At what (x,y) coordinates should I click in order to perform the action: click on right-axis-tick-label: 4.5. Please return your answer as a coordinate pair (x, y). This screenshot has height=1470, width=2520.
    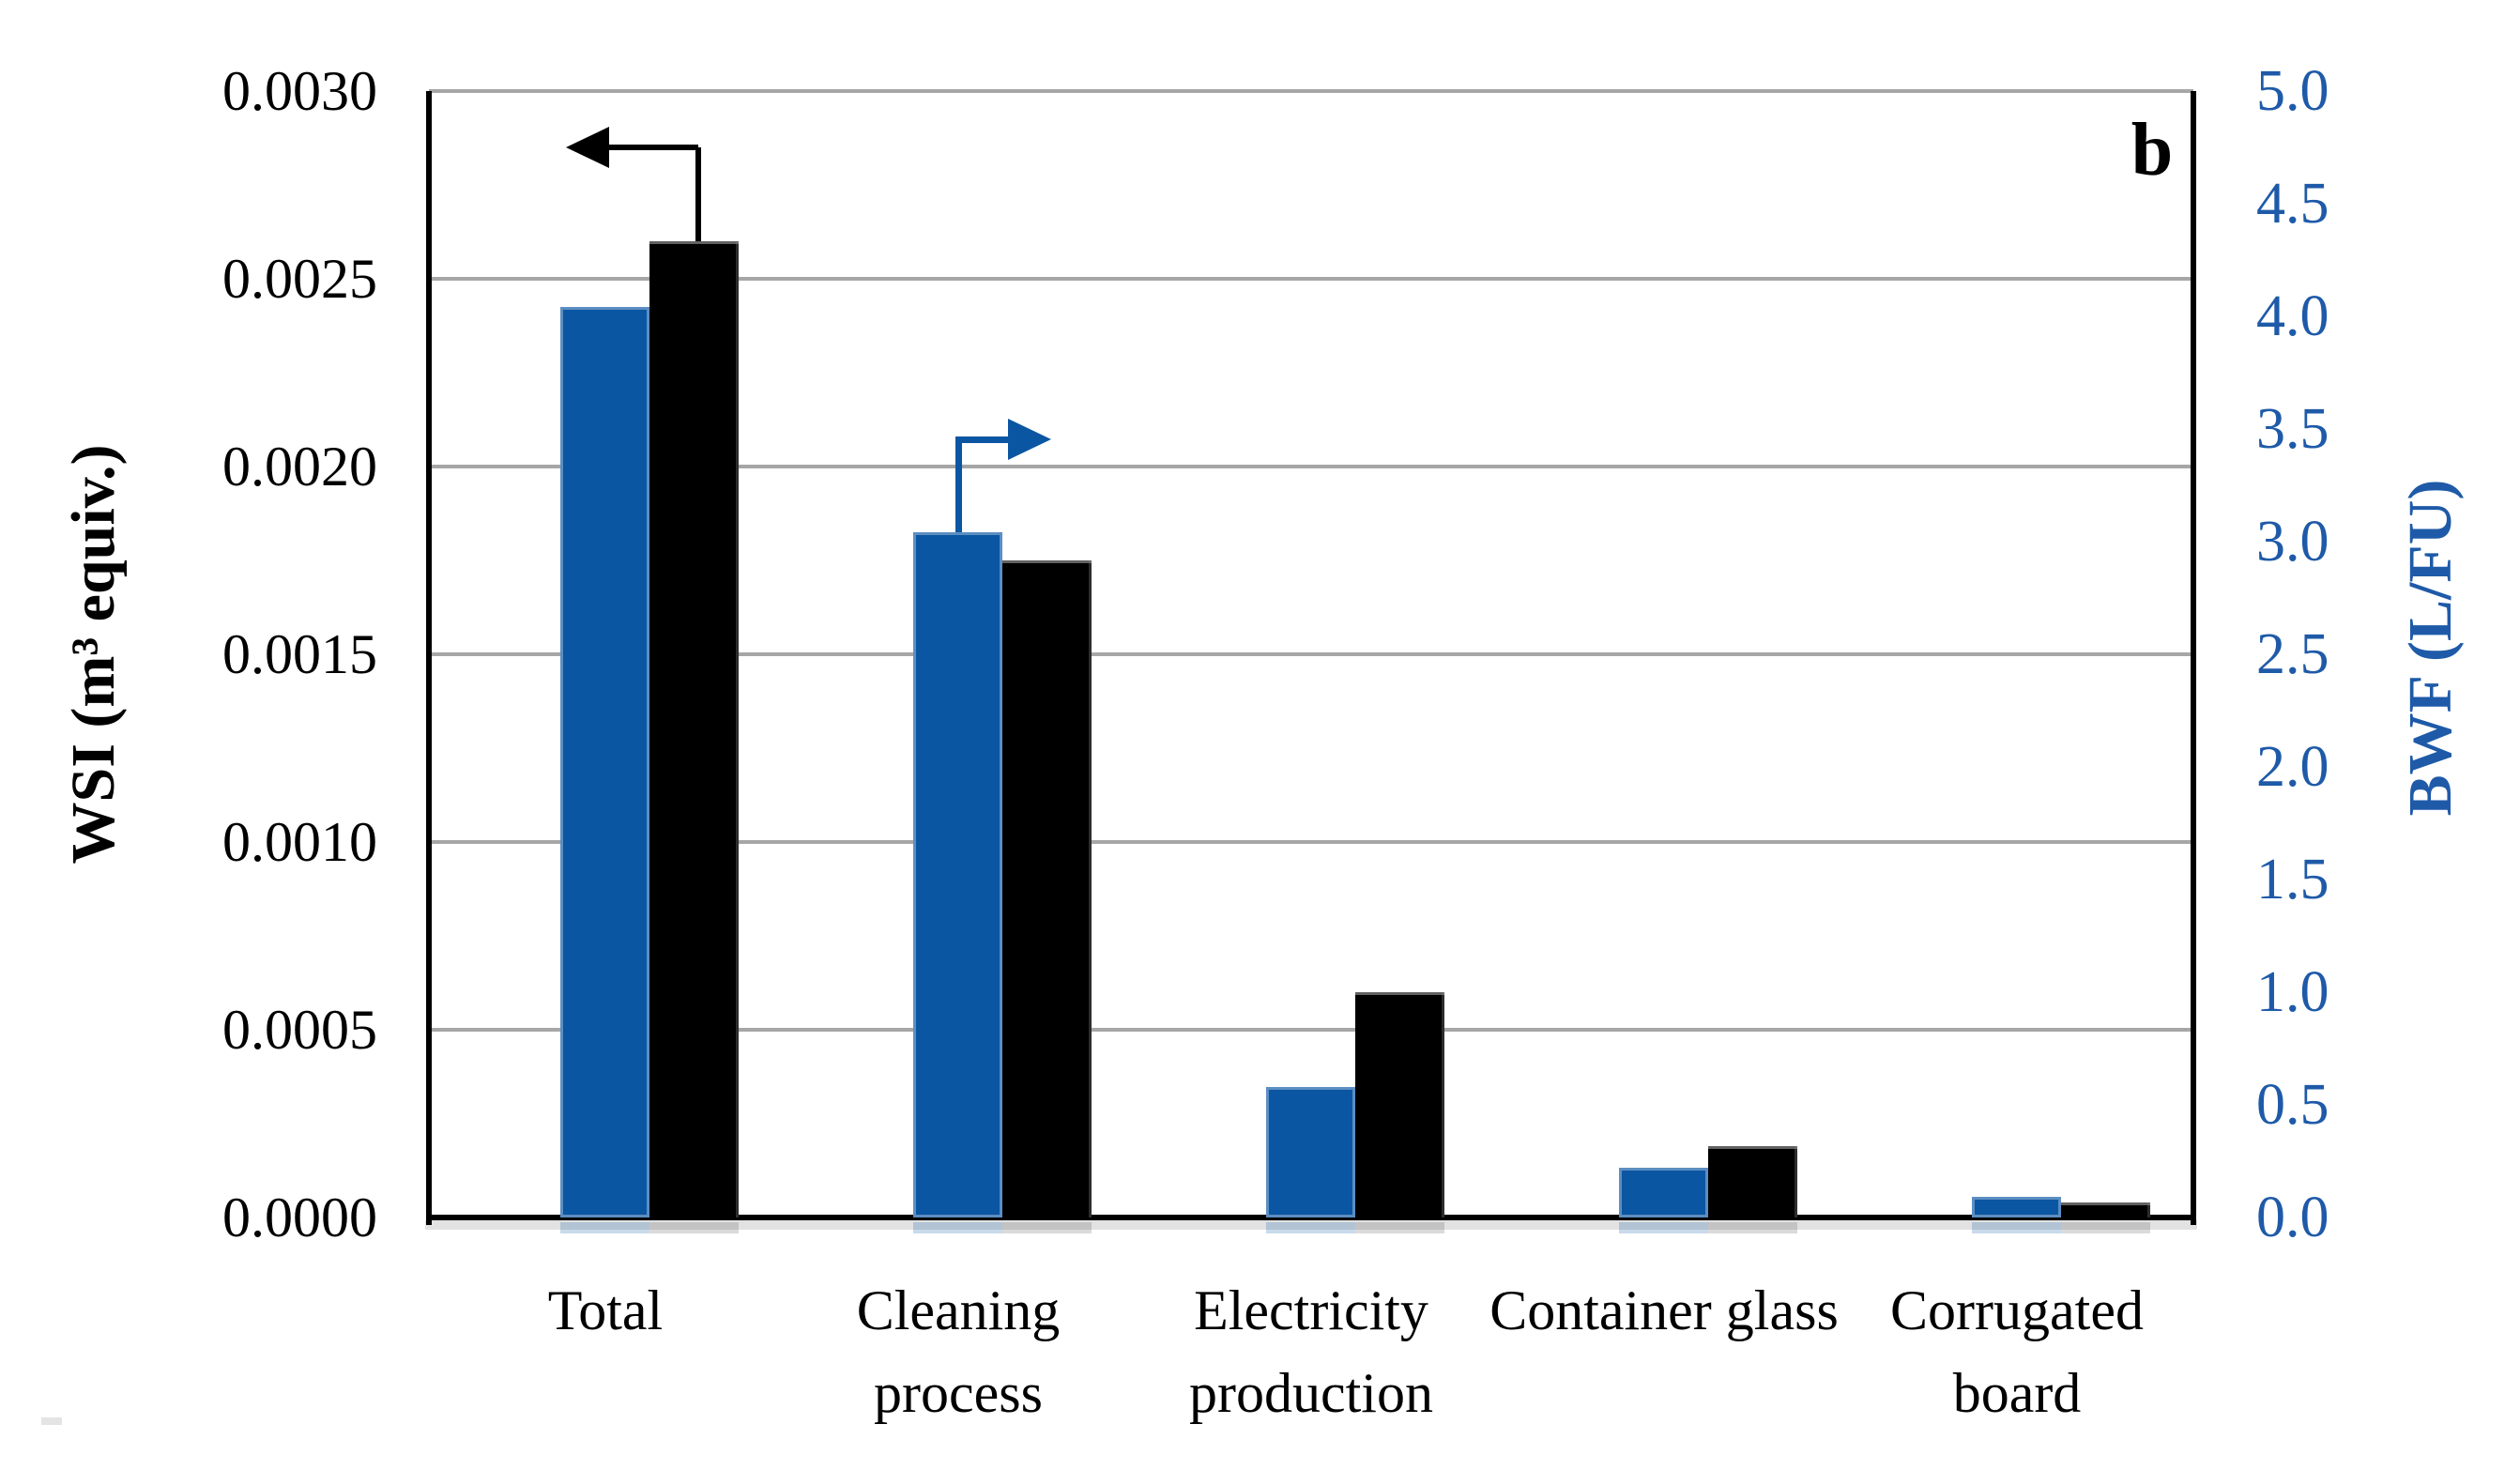
    Looking at the image, I should click on (2292, 204).